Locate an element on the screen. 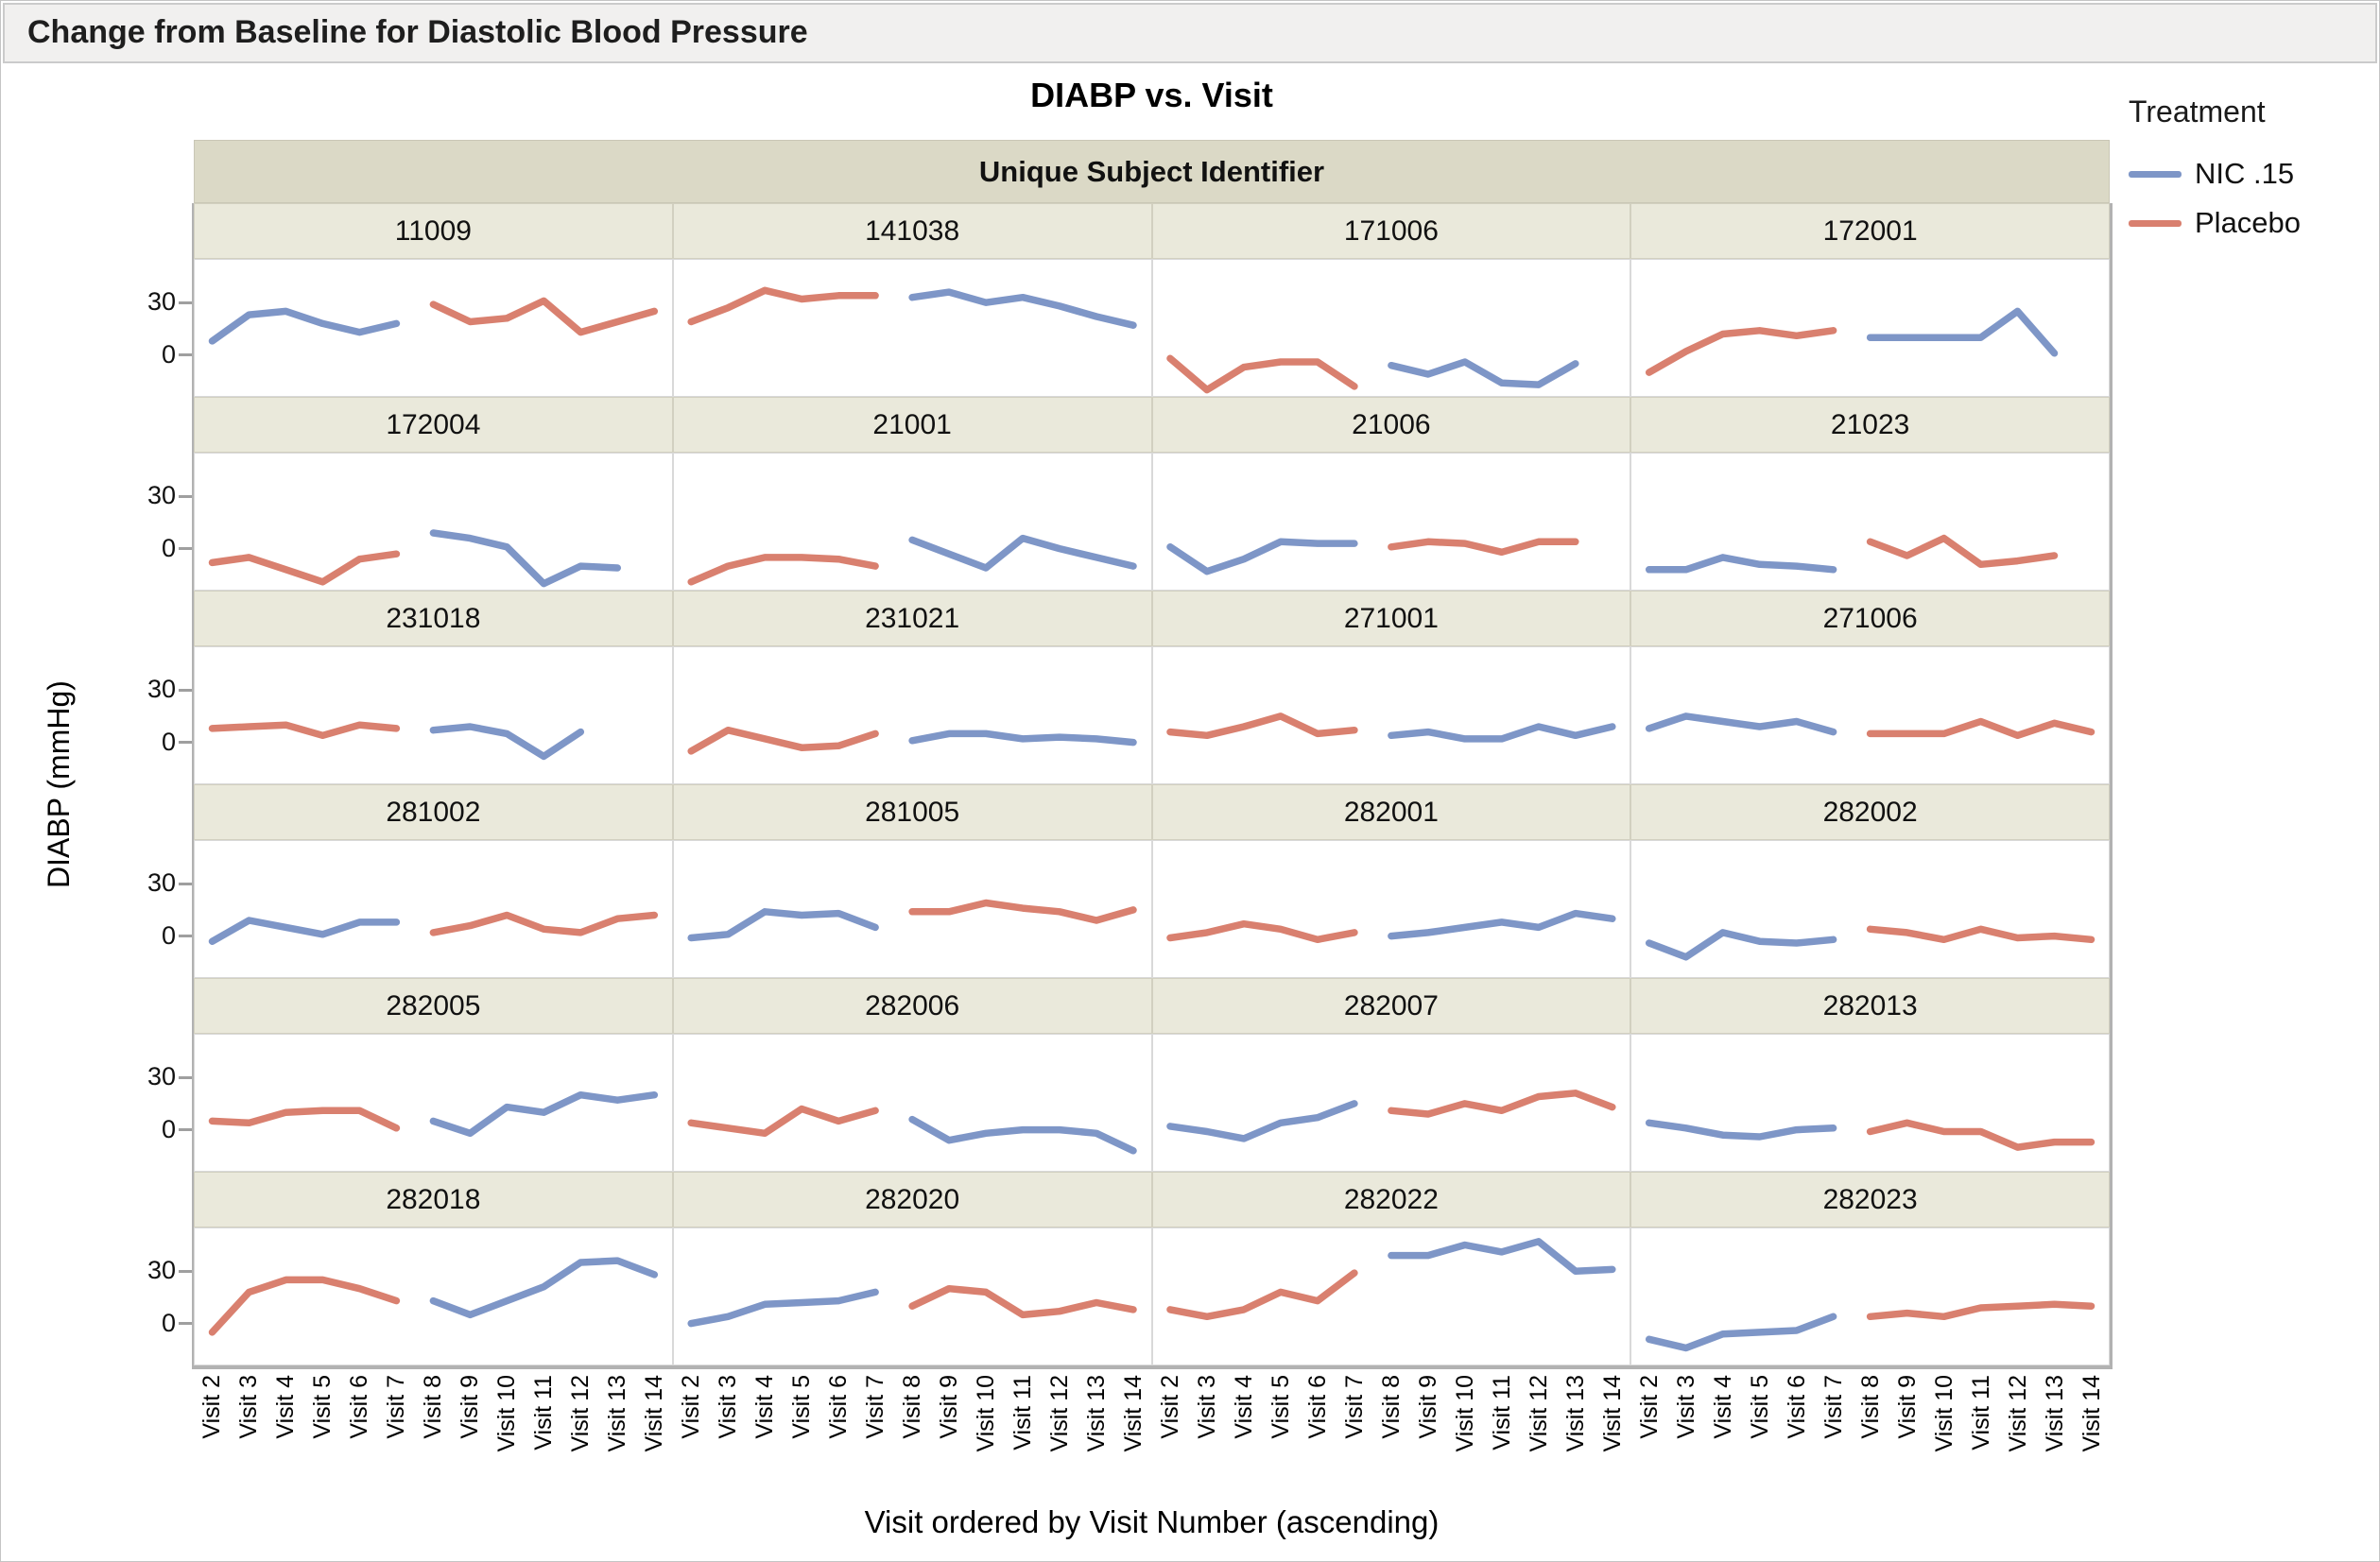 The height and width of the screenshot is (1562, 2380). panel-header-281002: 281002 is located at coordinates (434, 812).